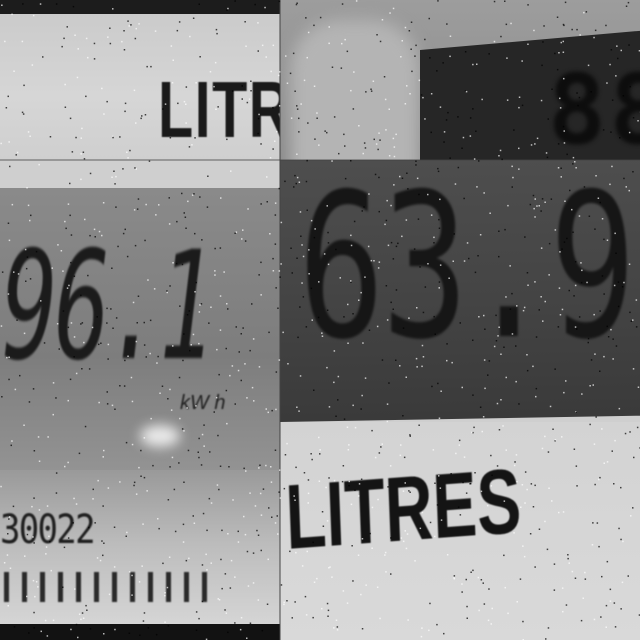 Image resolution: width=640 pixels, height=640 pixels. Describe the element at coordinates (48, 530) in the screenshot. I see `serial-number: 30022` at that location.